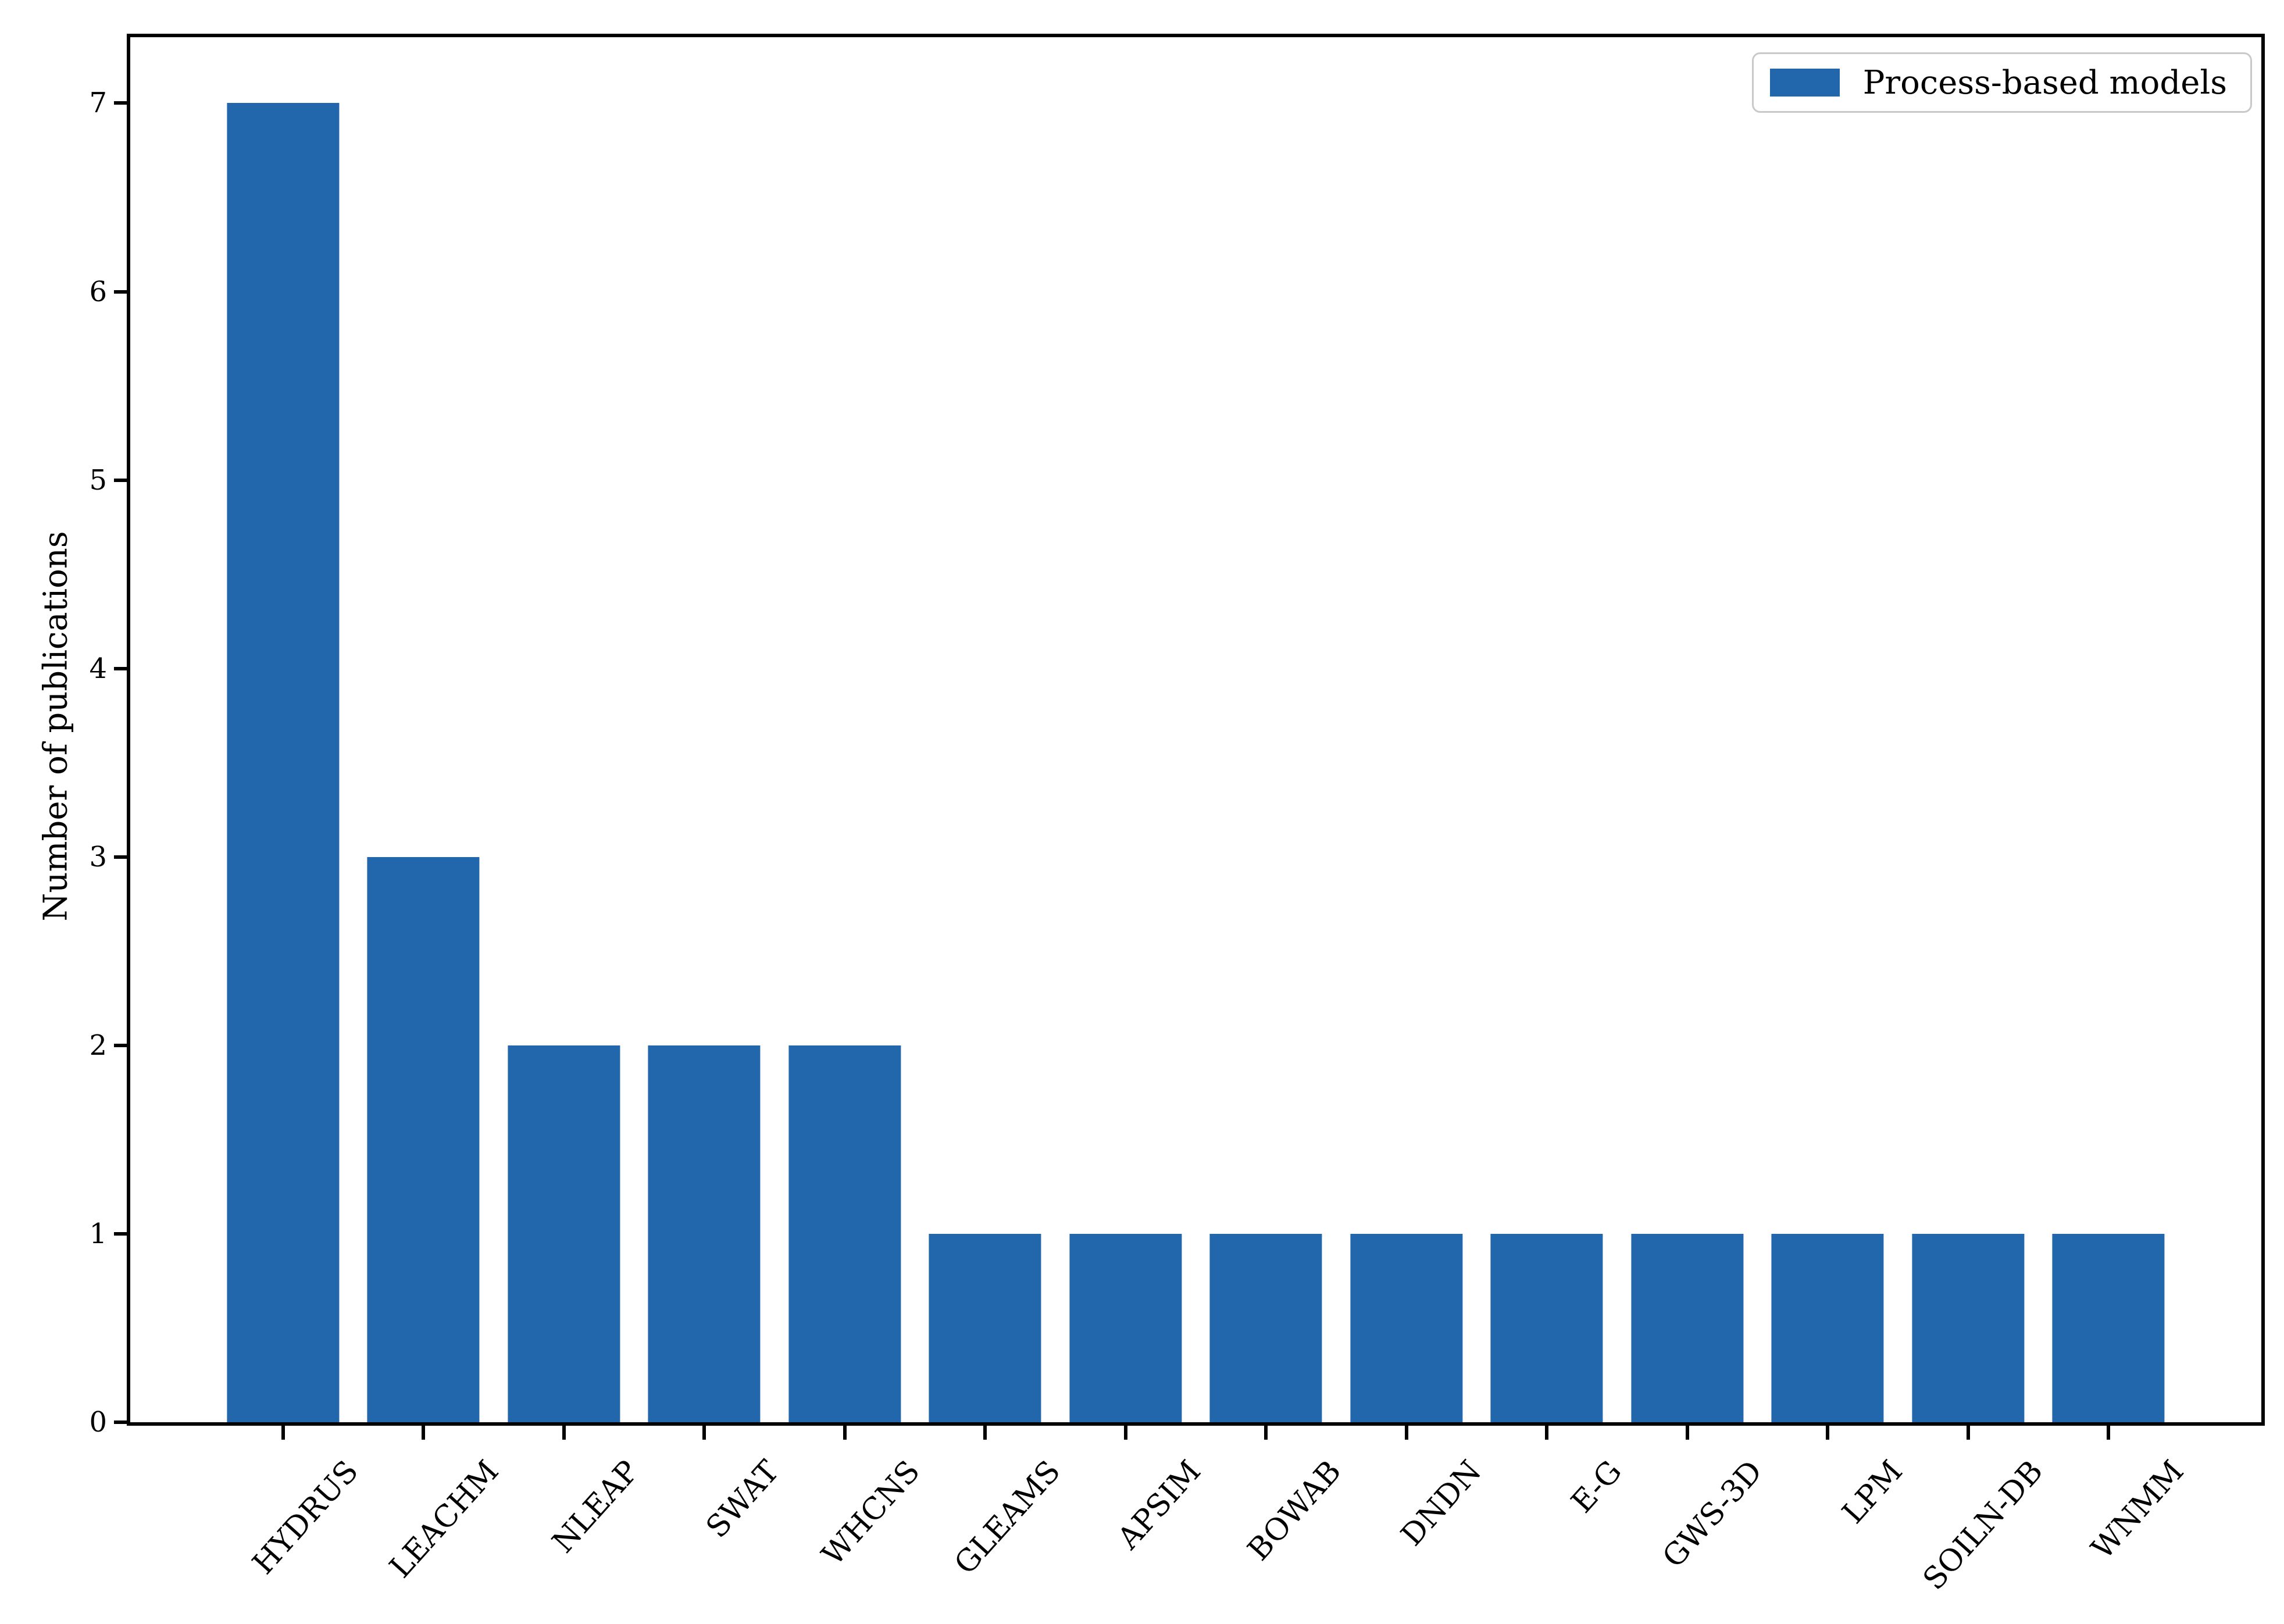 This screenshot has height=1624, width=2284. Describe the element at coordinates (871, 1513) in the screenshot. I see `x-tick-label: WHCNS` at that location.